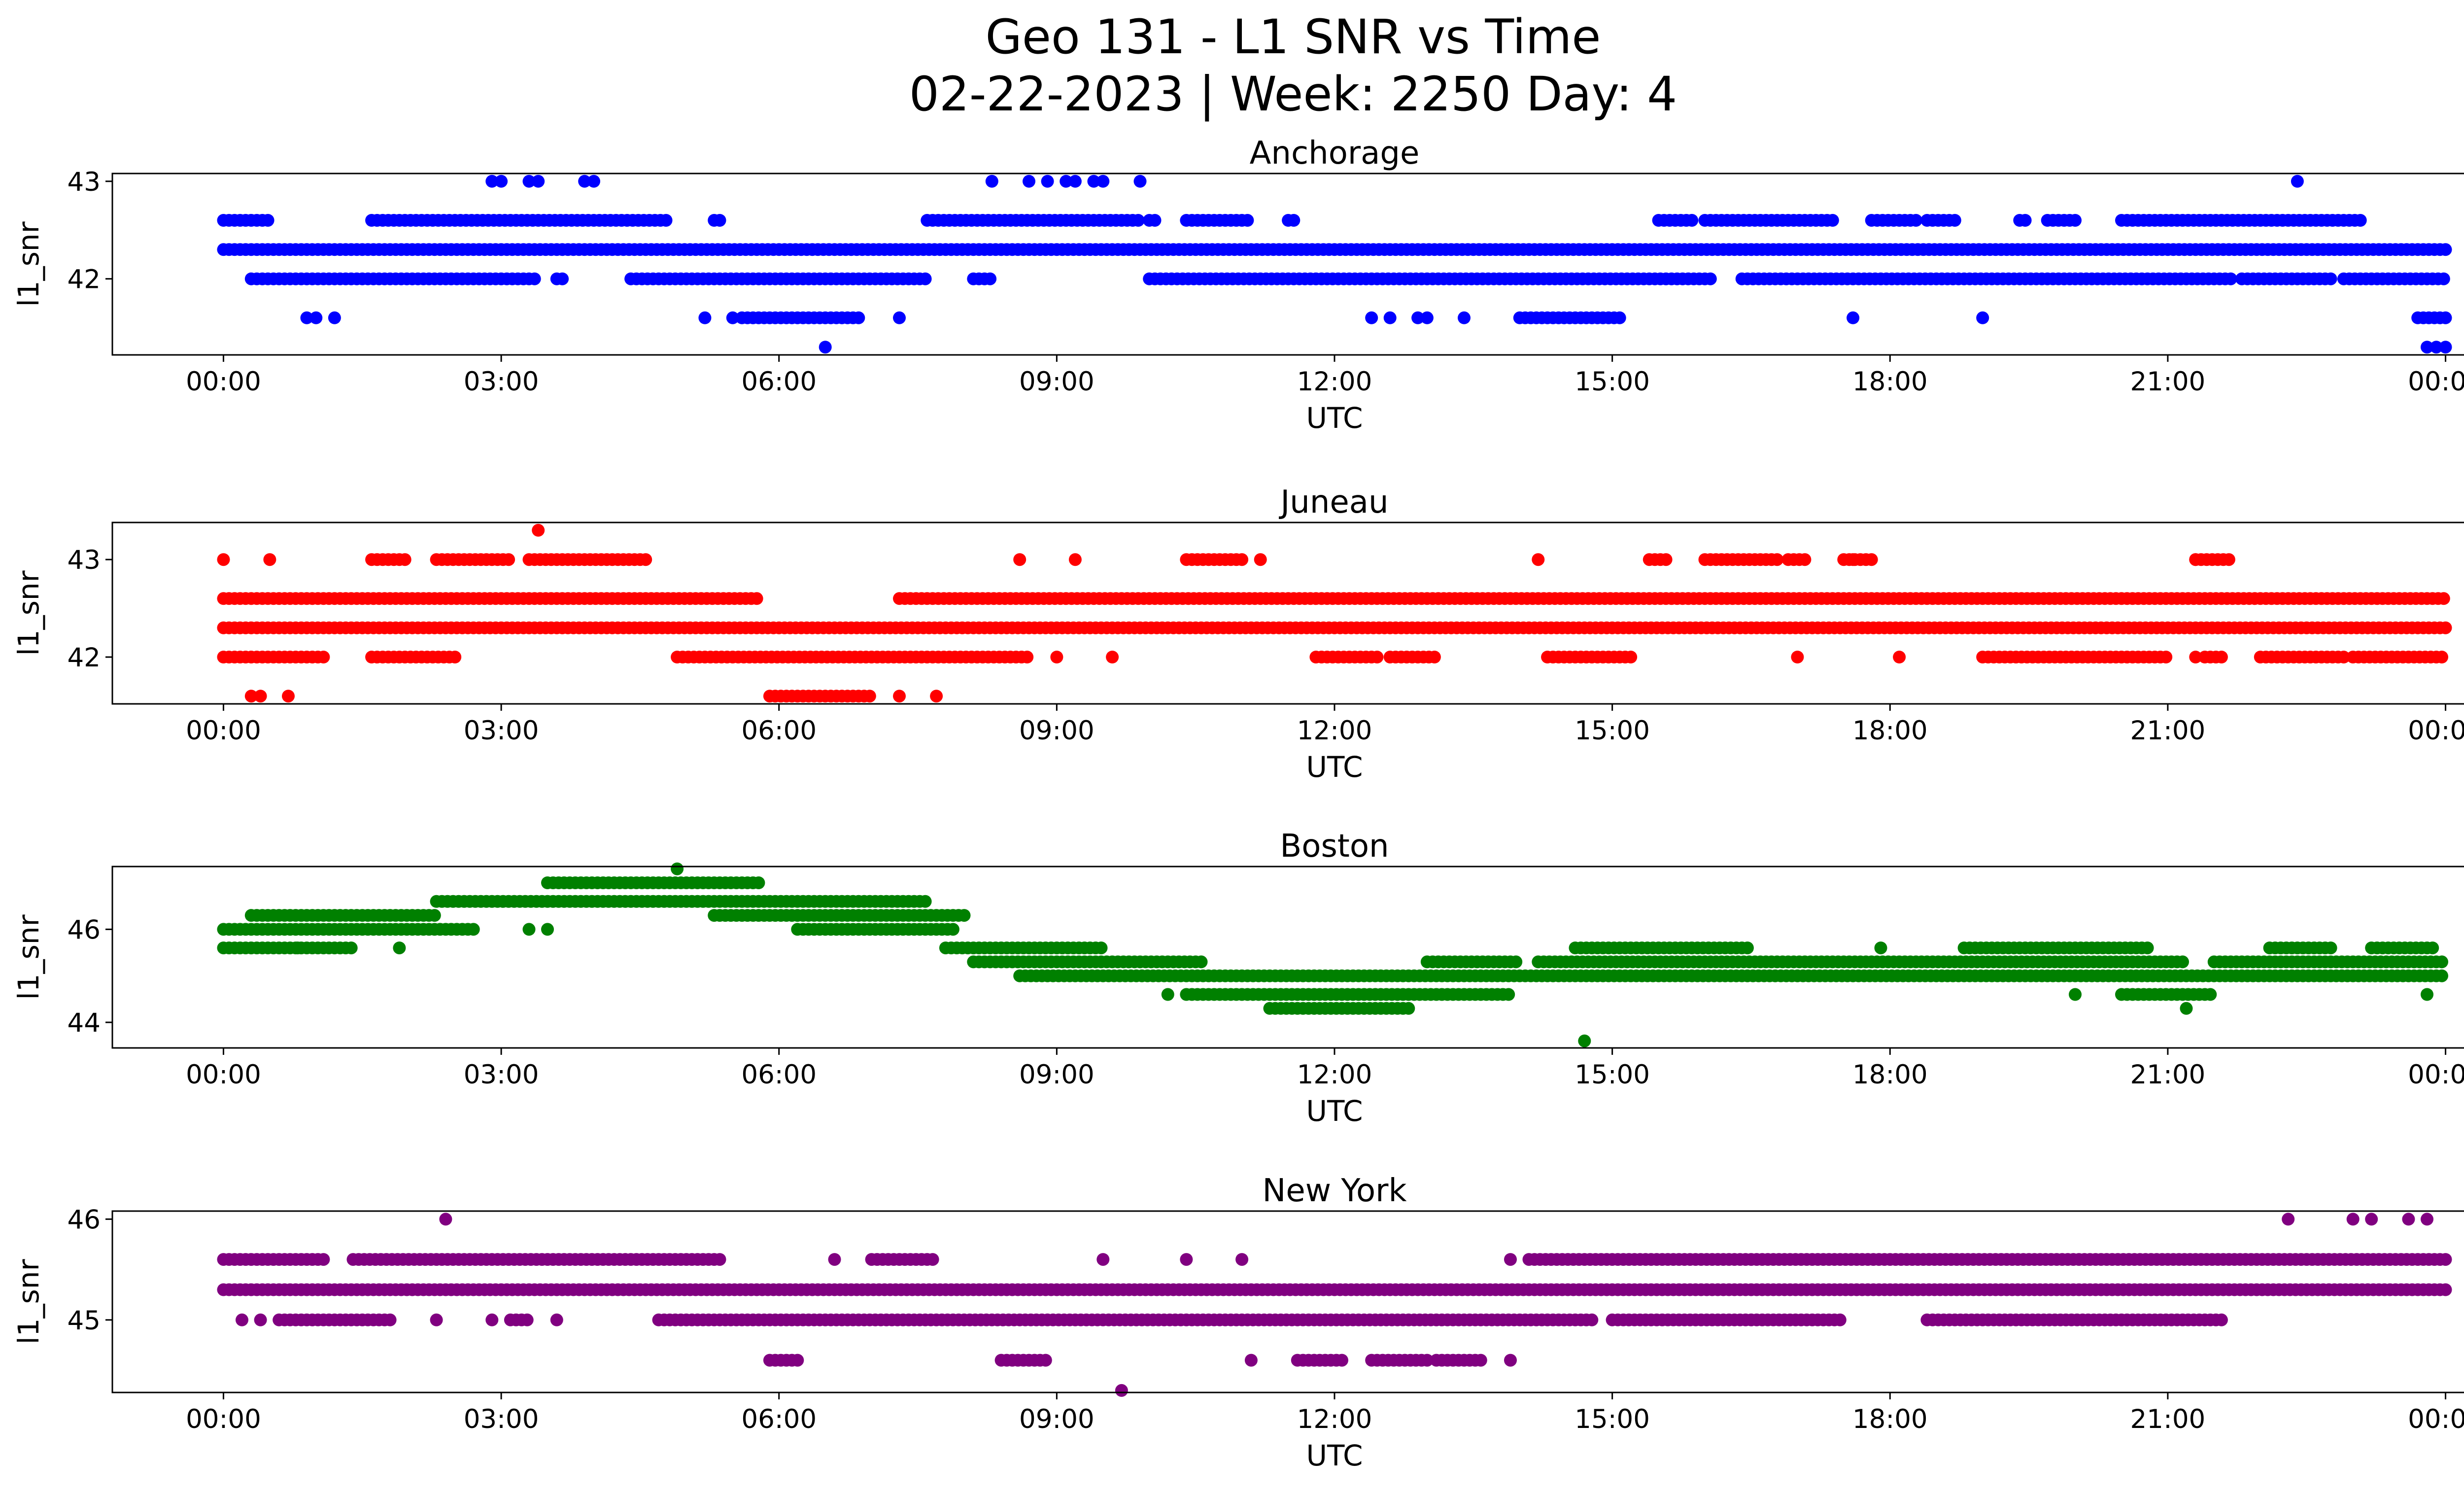  I want to click on y-tick-label: 44, so click(84, 1023).